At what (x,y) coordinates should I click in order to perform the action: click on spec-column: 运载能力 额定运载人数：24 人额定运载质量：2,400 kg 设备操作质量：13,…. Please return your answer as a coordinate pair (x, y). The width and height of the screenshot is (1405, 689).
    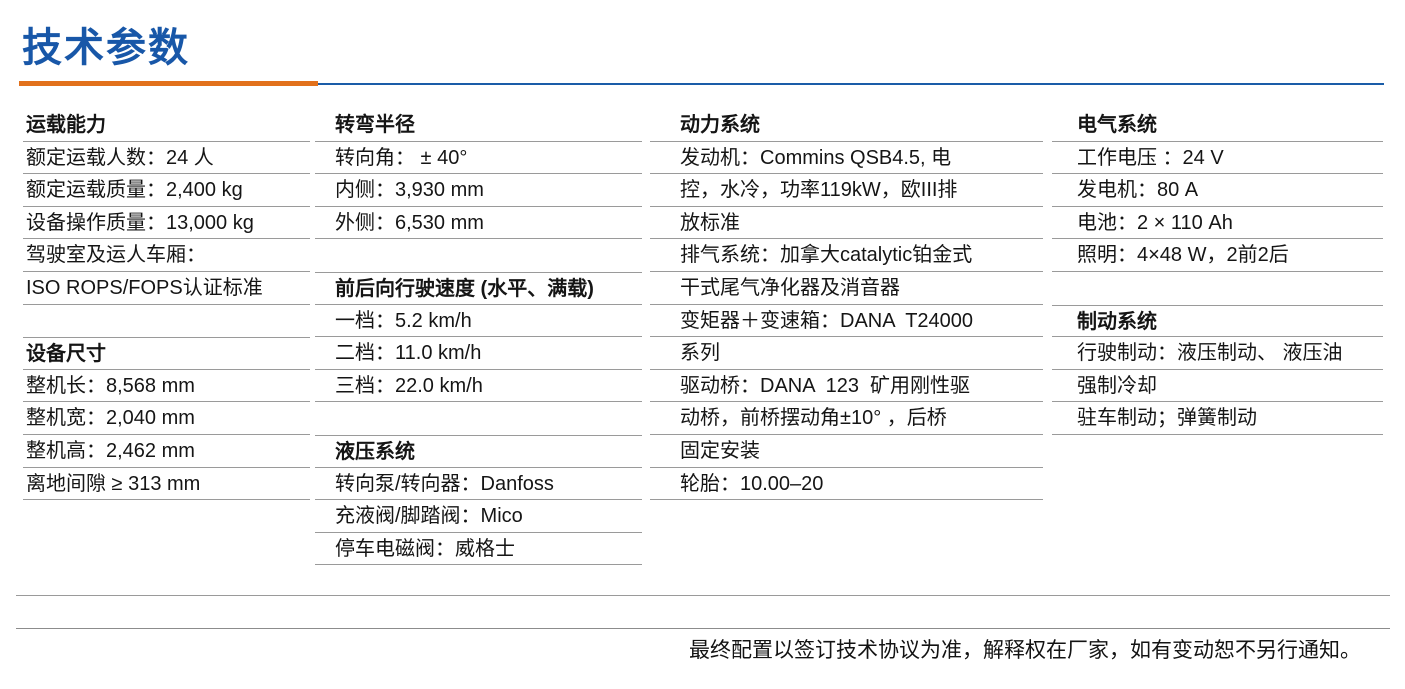
    Looking at the image, I should click on (166, 305).